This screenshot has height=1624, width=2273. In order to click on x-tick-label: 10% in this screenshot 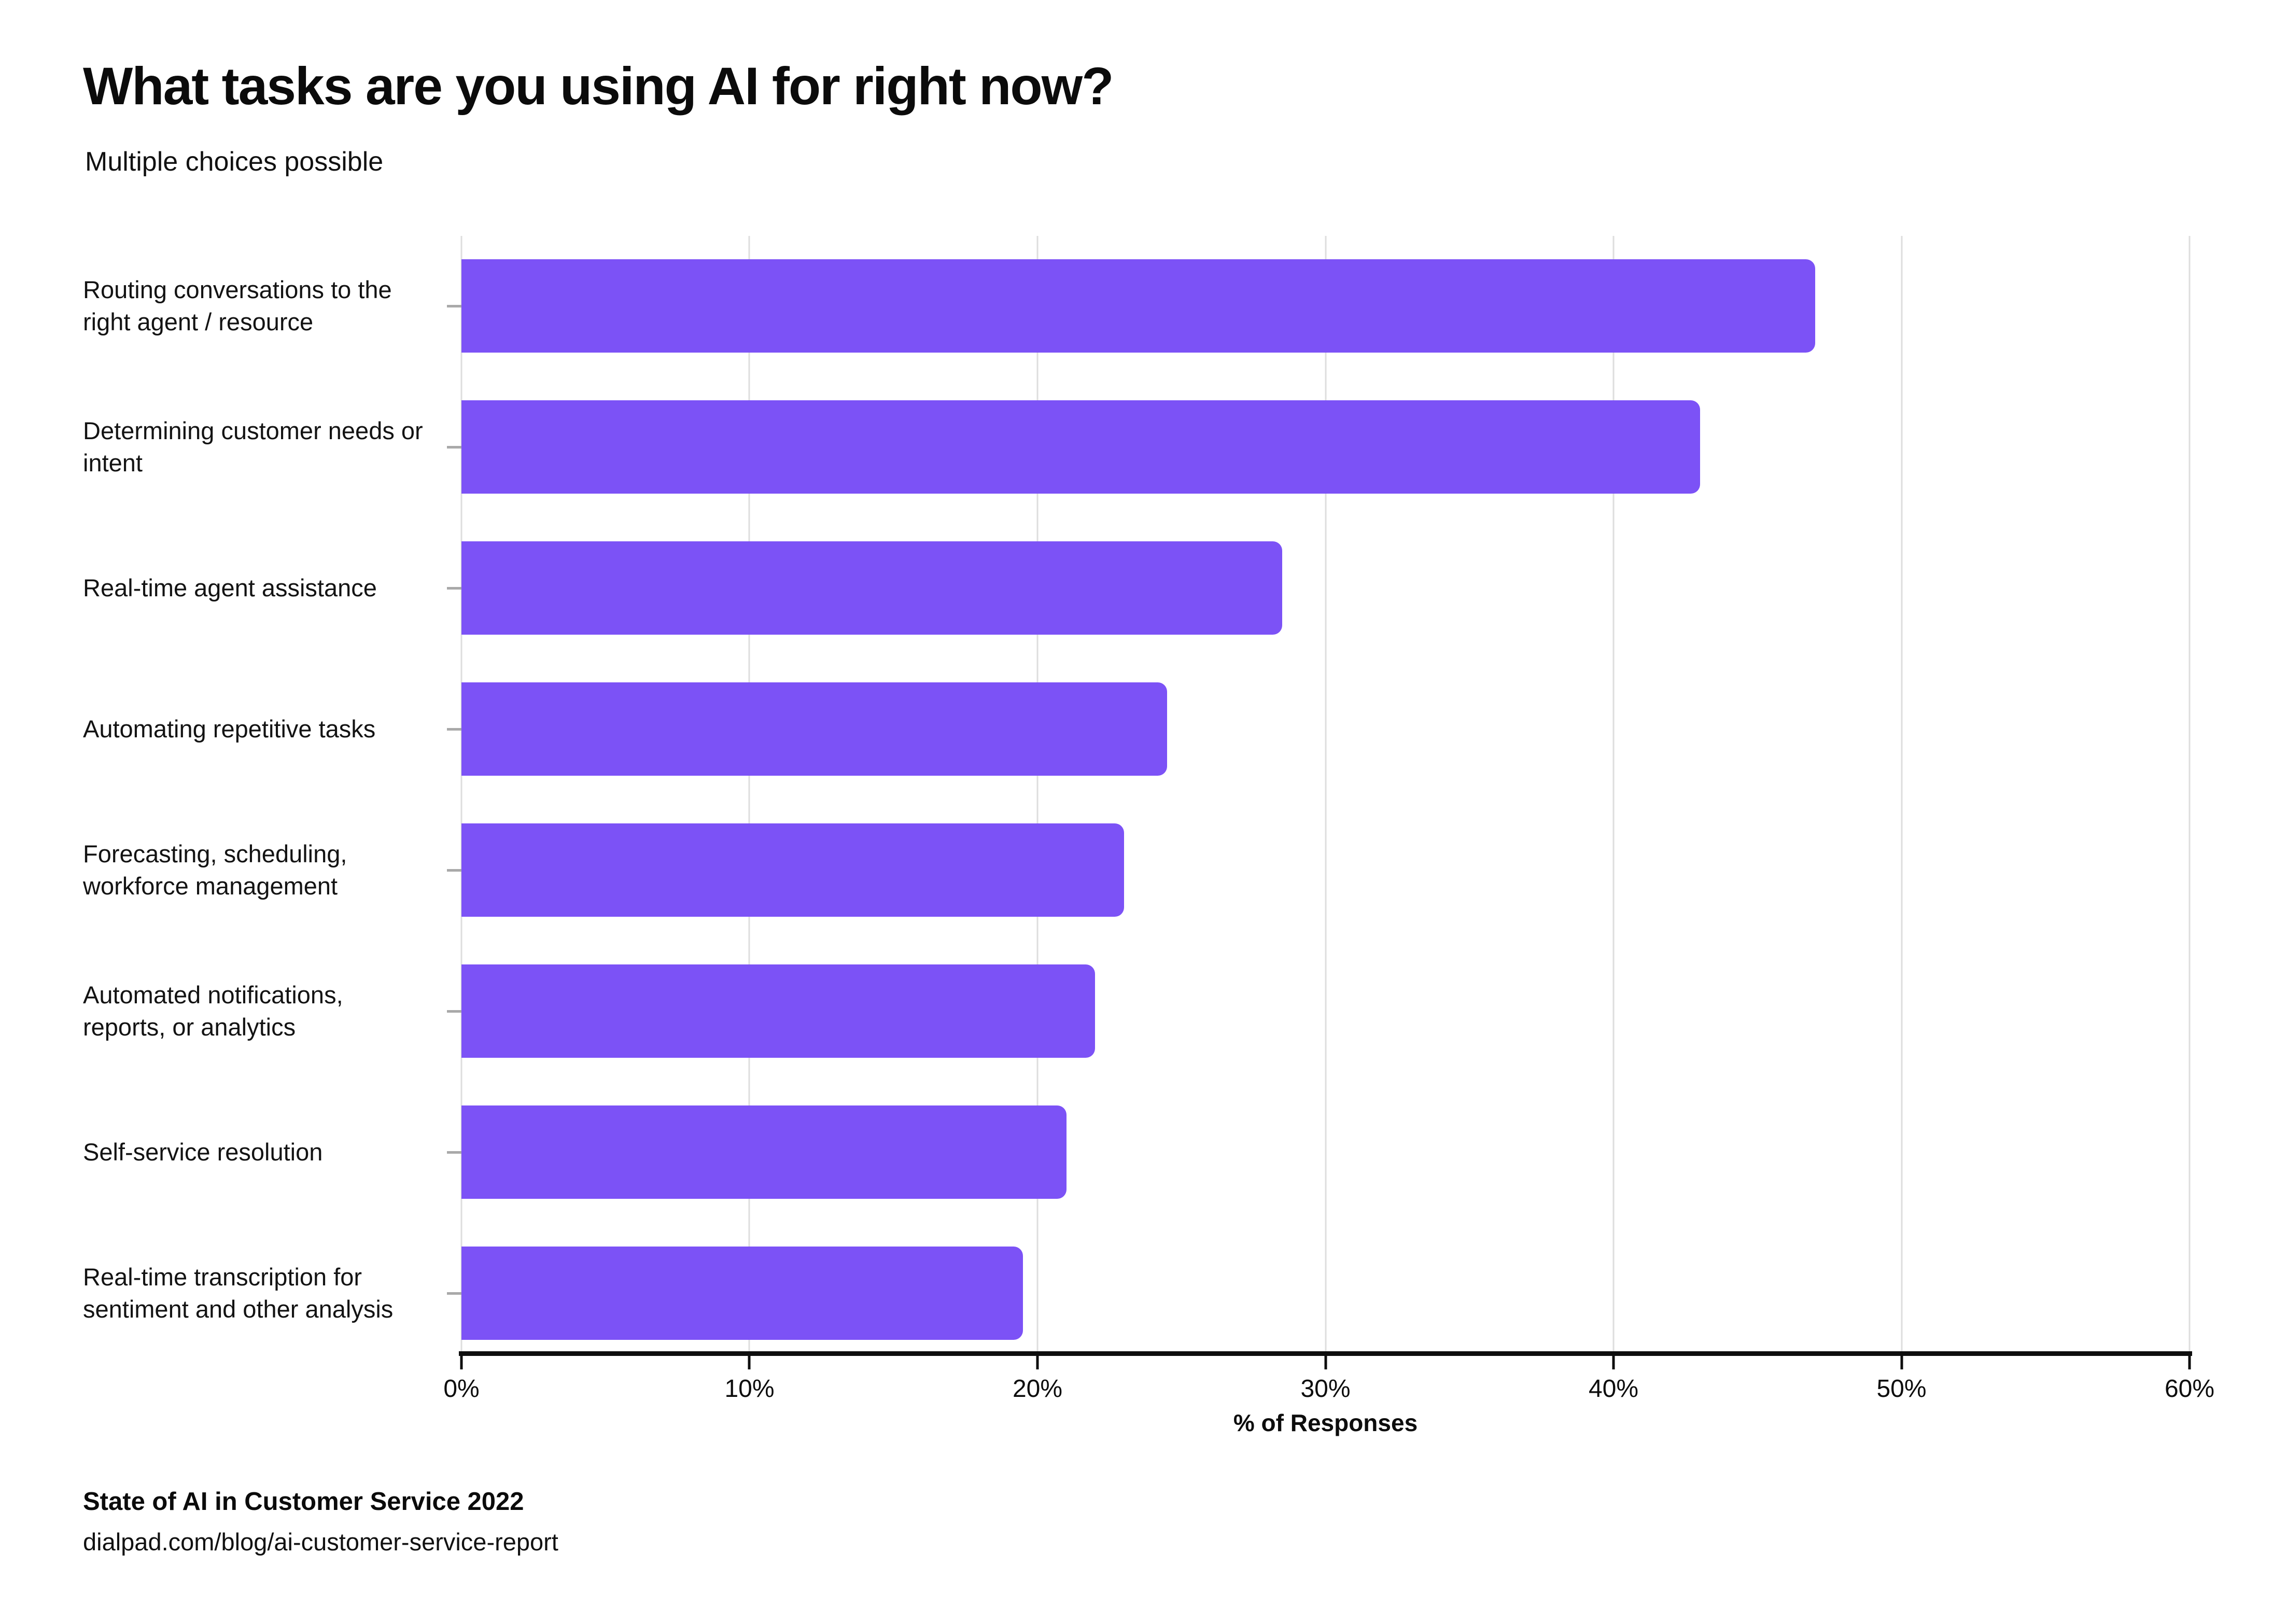, I will do `click(749, 1389)`.